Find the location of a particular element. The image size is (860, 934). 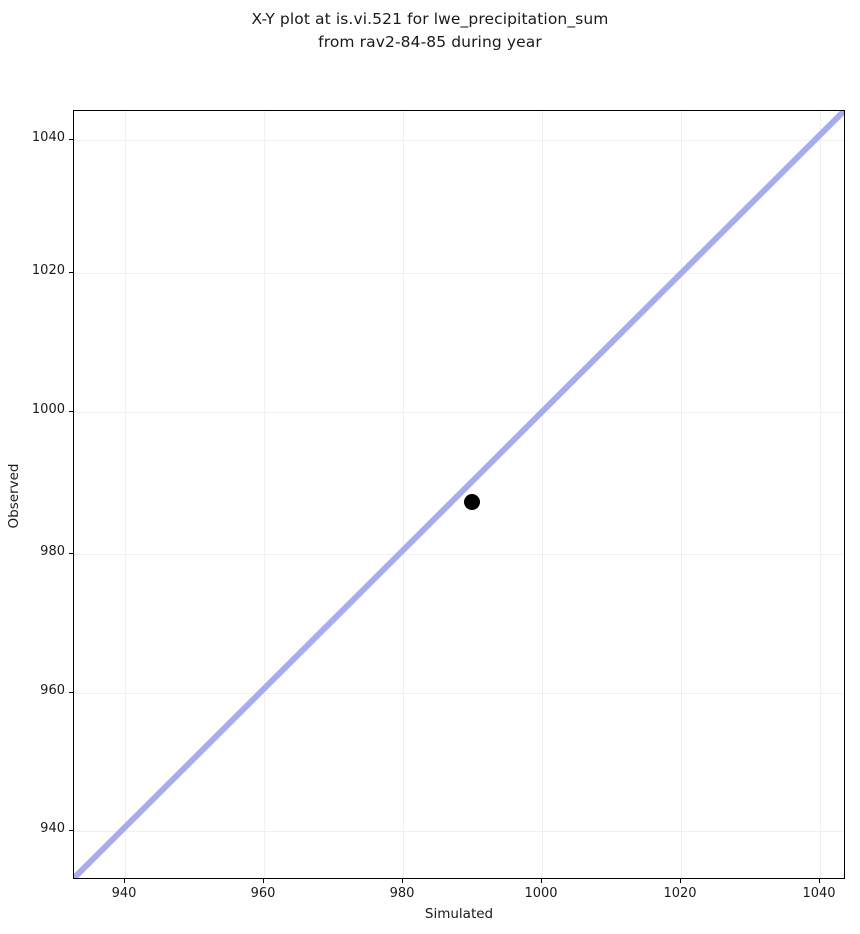

ticklabel-y-2: 980 is located at coordinates (52, 551).